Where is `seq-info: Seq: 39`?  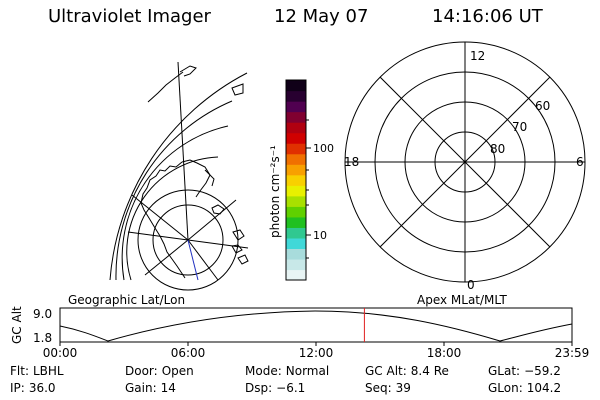 seq-info: Seq: 39 is located at coordinates (388, 388).